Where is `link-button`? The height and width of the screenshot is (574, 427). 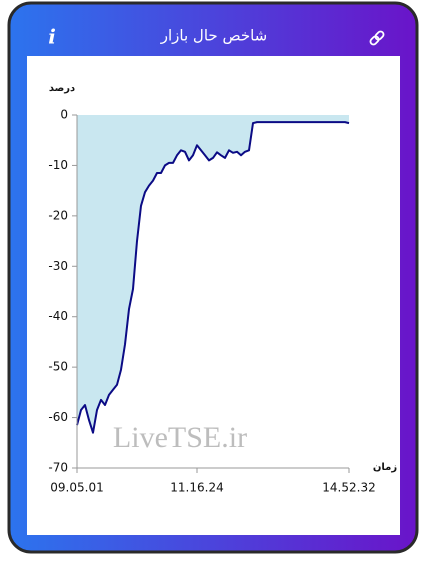 link-button is located at coordinates (377, 38).